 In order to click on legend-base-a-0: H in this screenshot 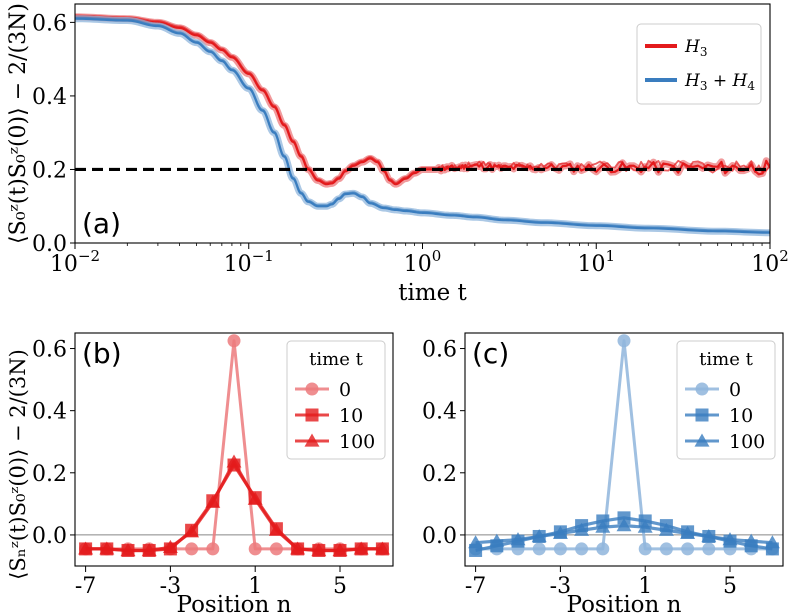, I will do `click(692, 47)`.